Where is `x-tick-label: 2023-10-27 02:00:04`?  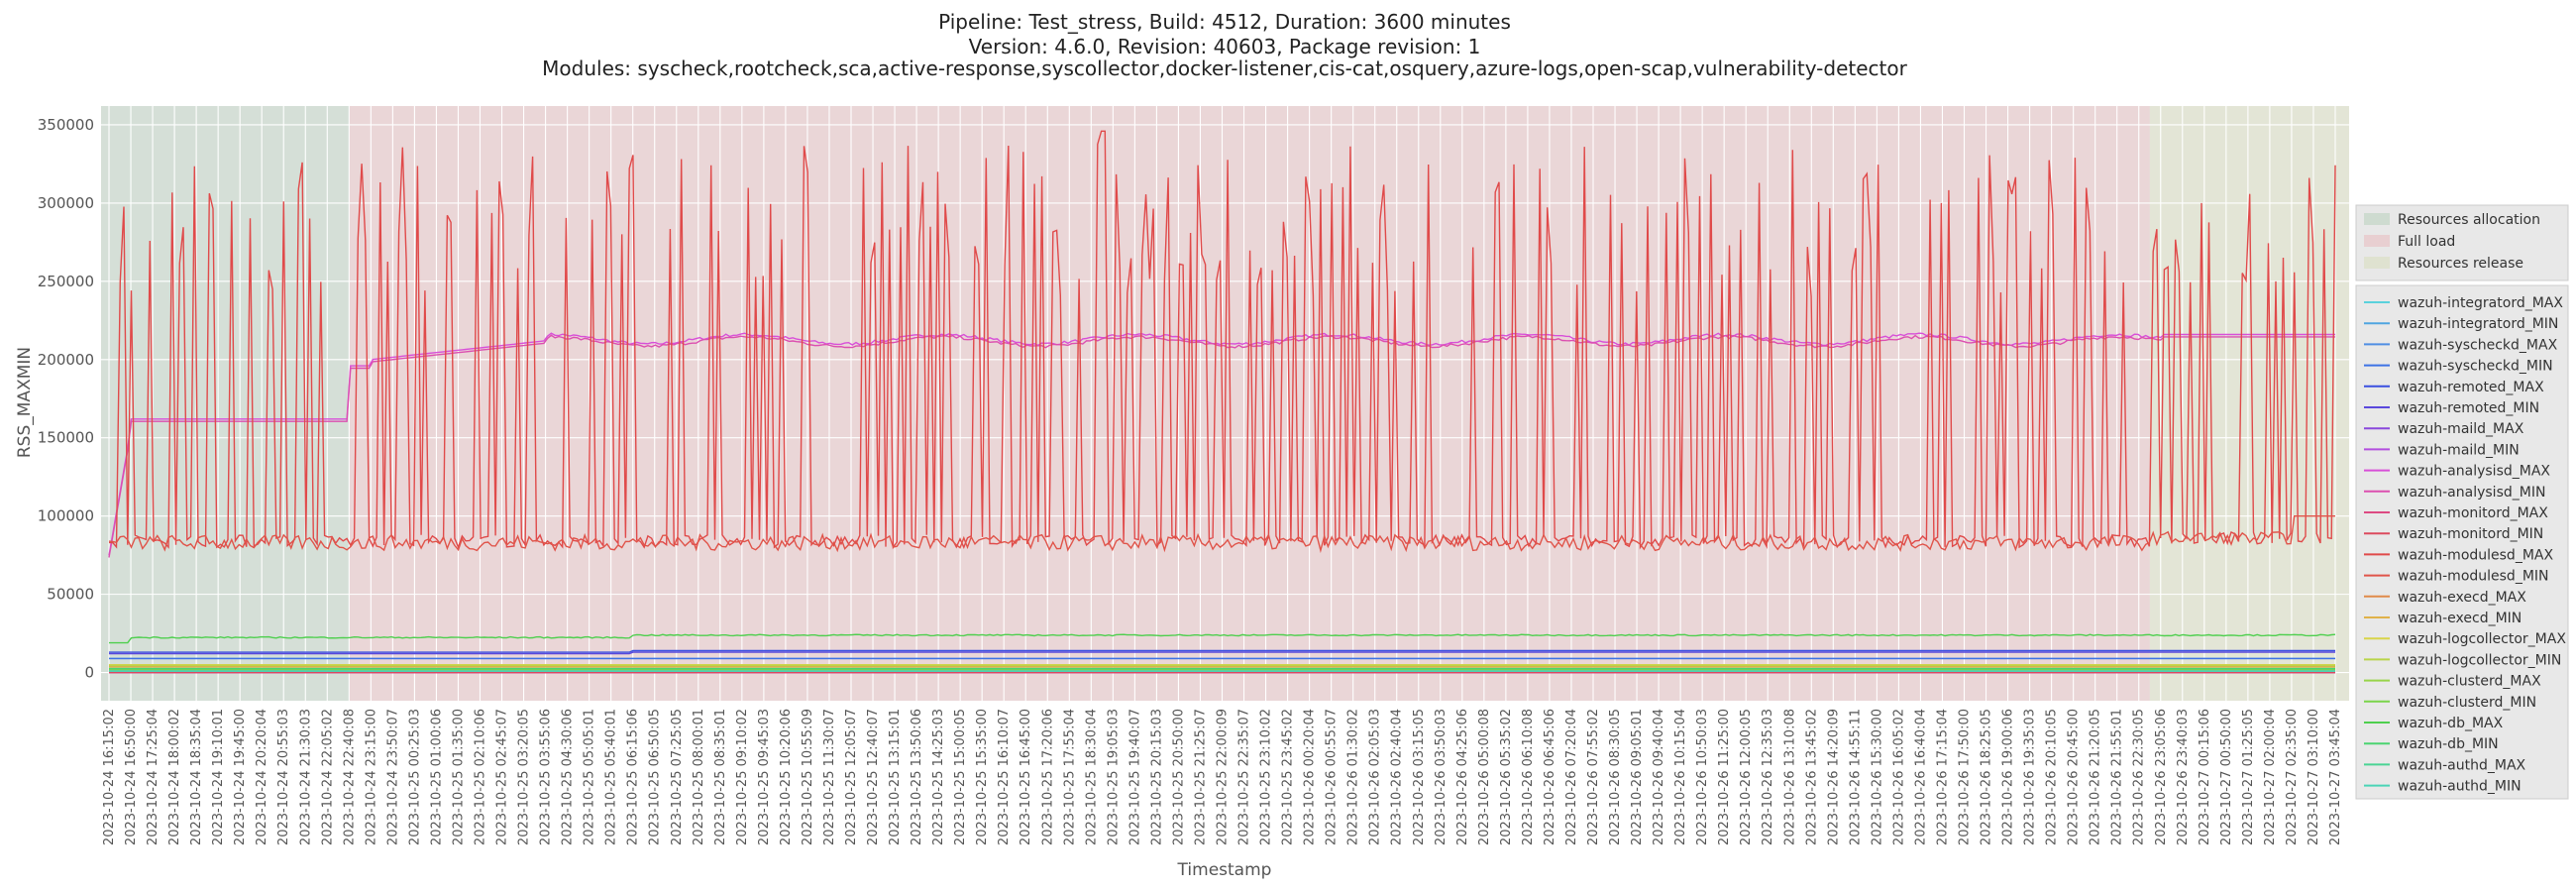 x-tick-label: 2023-10-27 02:00:04 is located at coordinates (2270, 777).